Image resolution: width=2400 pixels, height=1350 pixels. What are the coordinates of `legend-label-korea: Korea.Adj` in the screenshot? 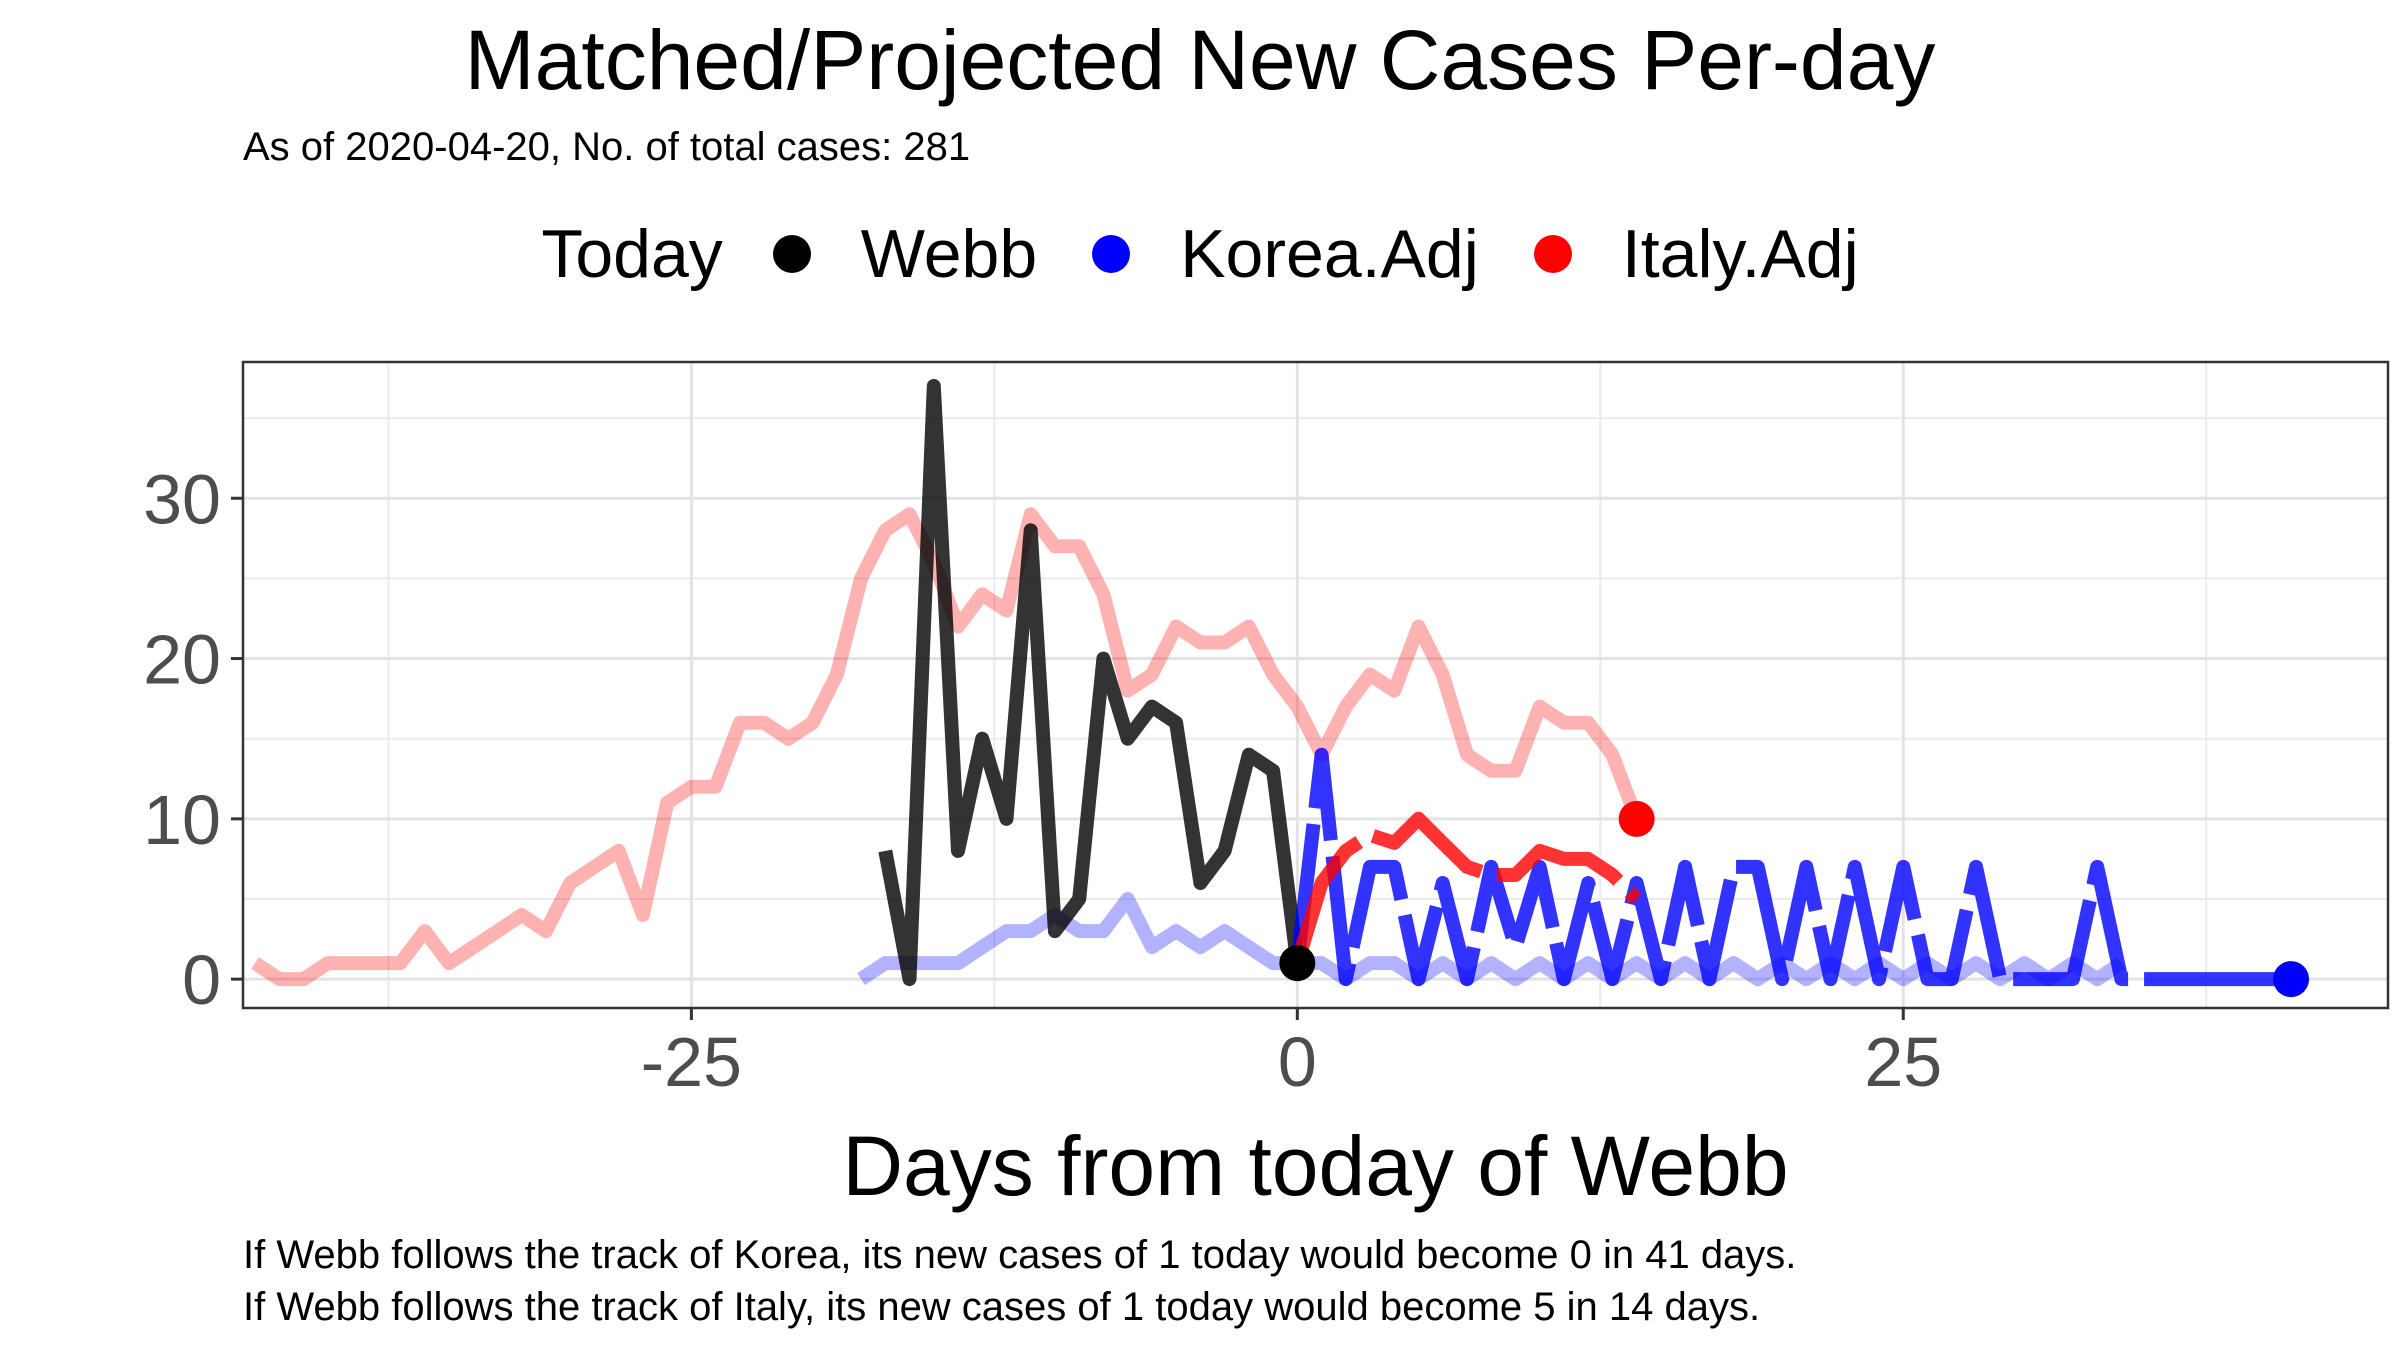 It's located at (1329, 254).